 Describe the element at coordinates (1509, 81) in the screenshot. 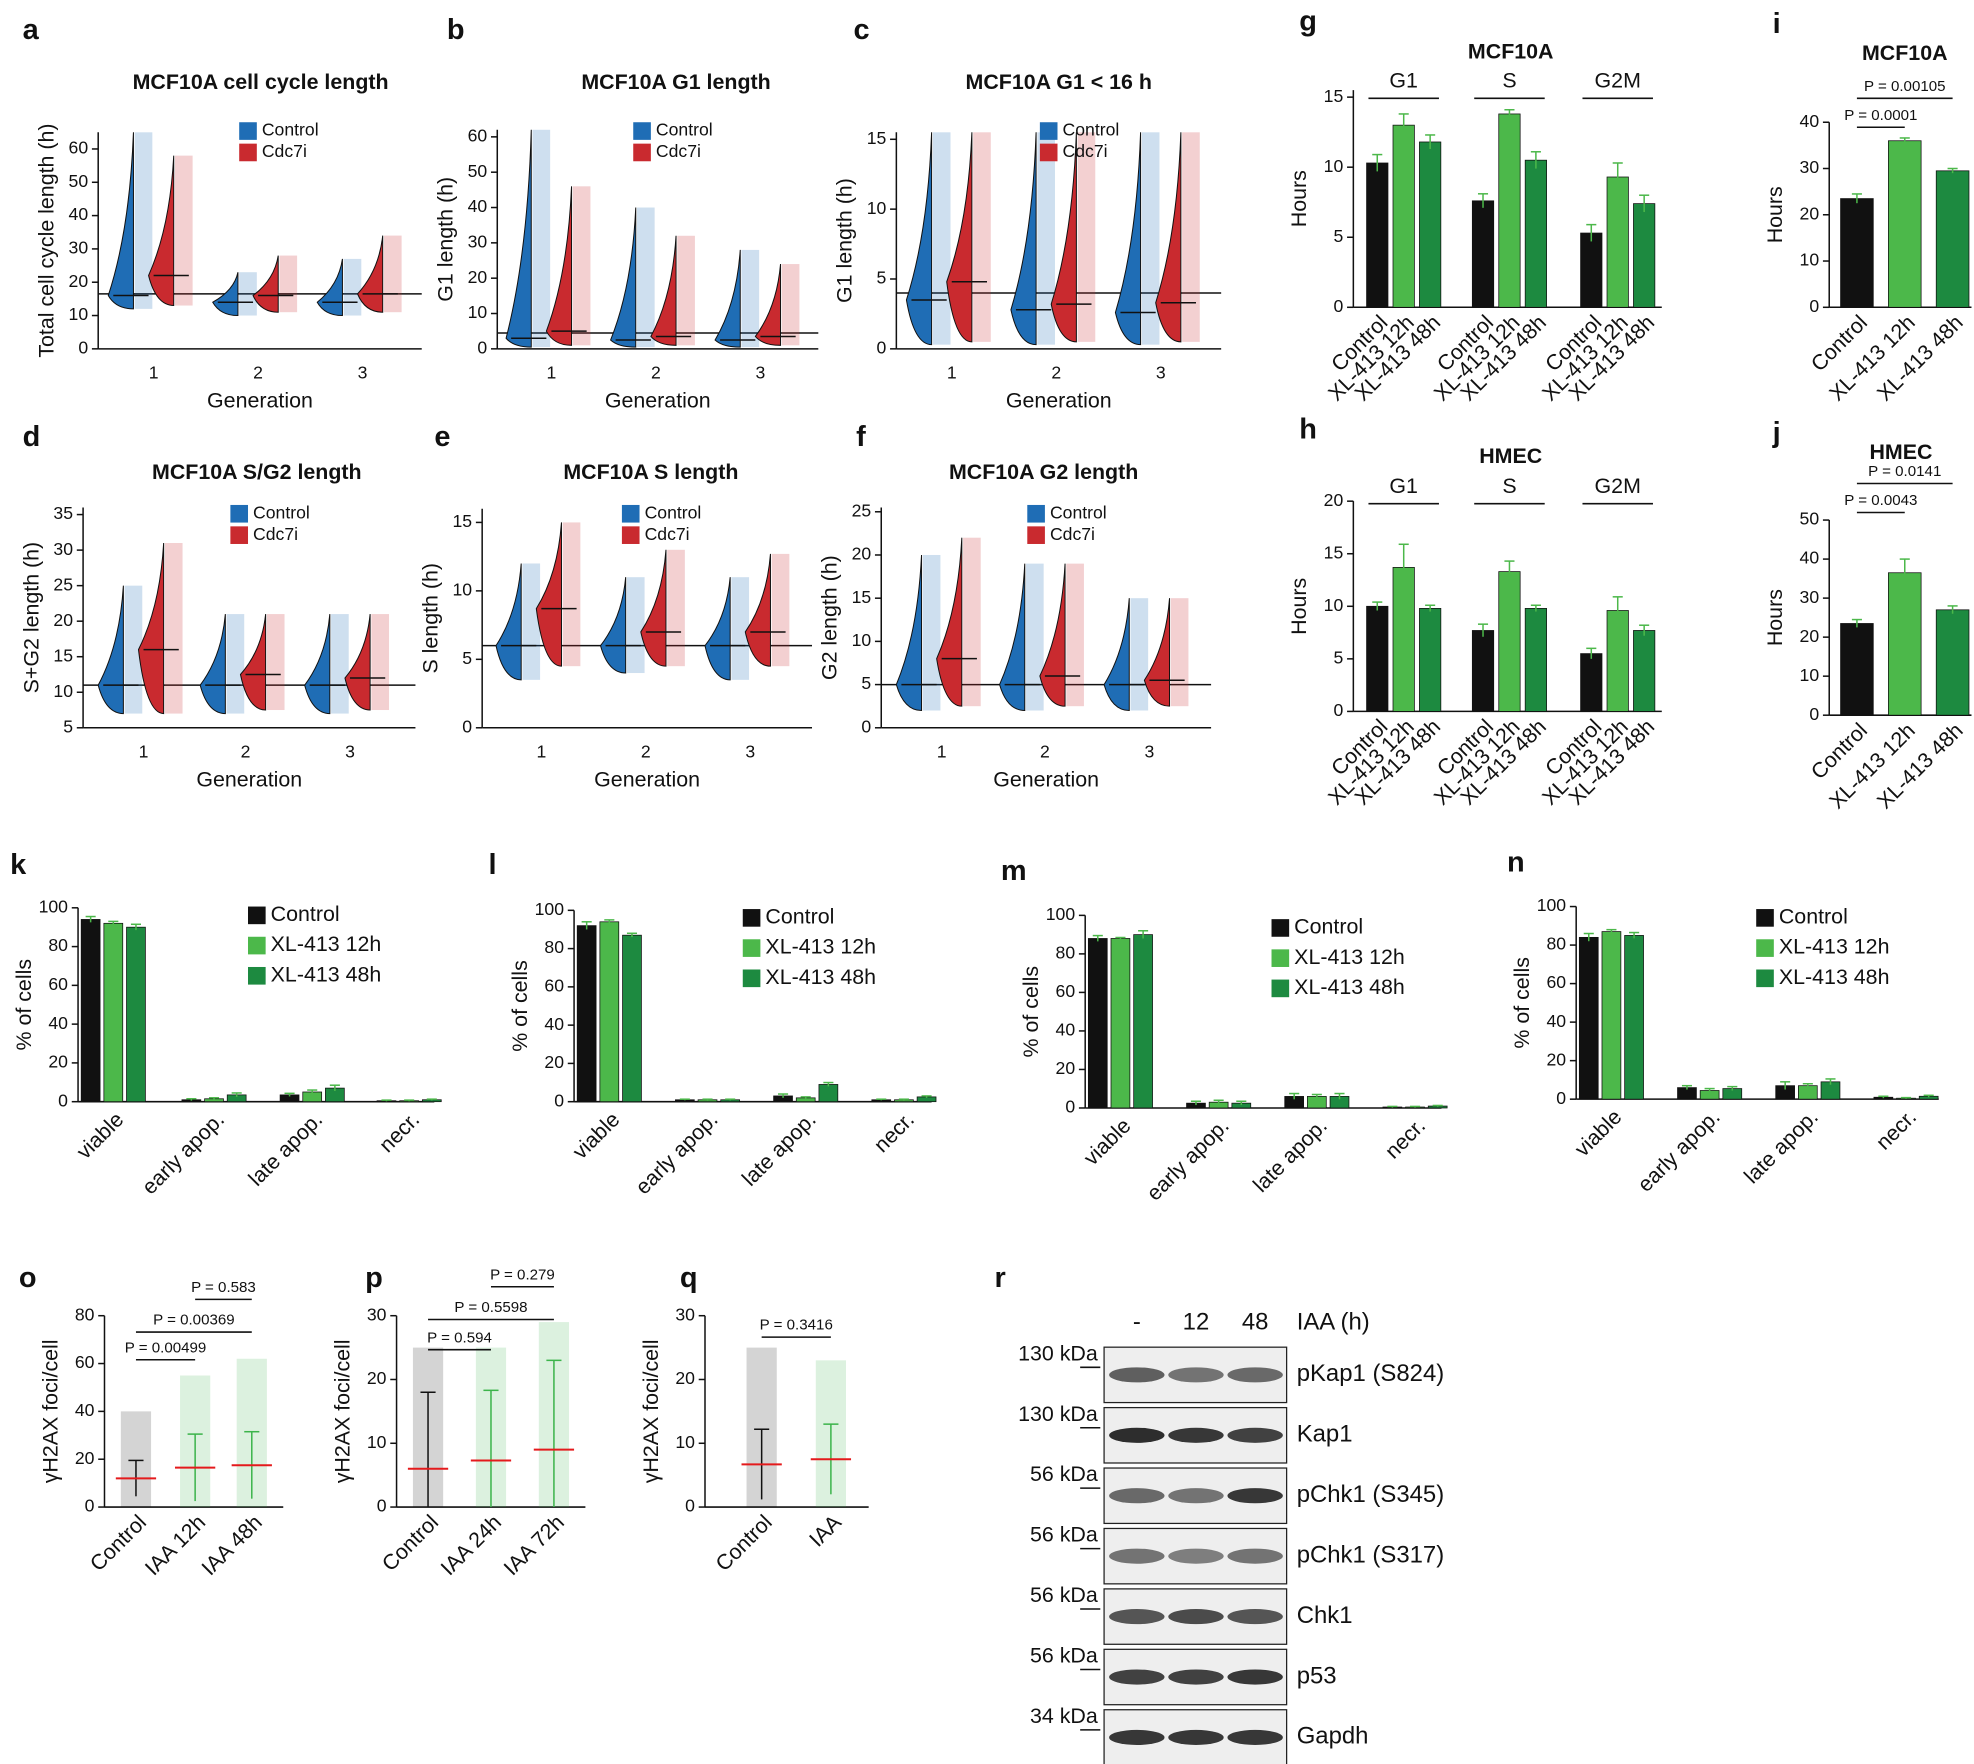

I see `group-label: S` at that location.